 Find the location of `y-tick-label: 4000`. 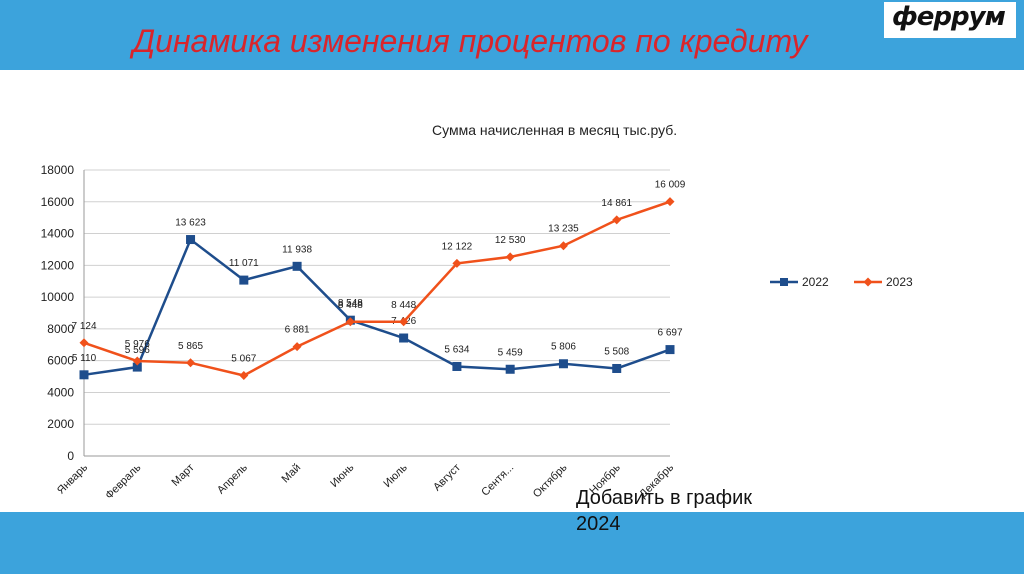

y-tick-label: 4000 is located at coordinates (60, 392).